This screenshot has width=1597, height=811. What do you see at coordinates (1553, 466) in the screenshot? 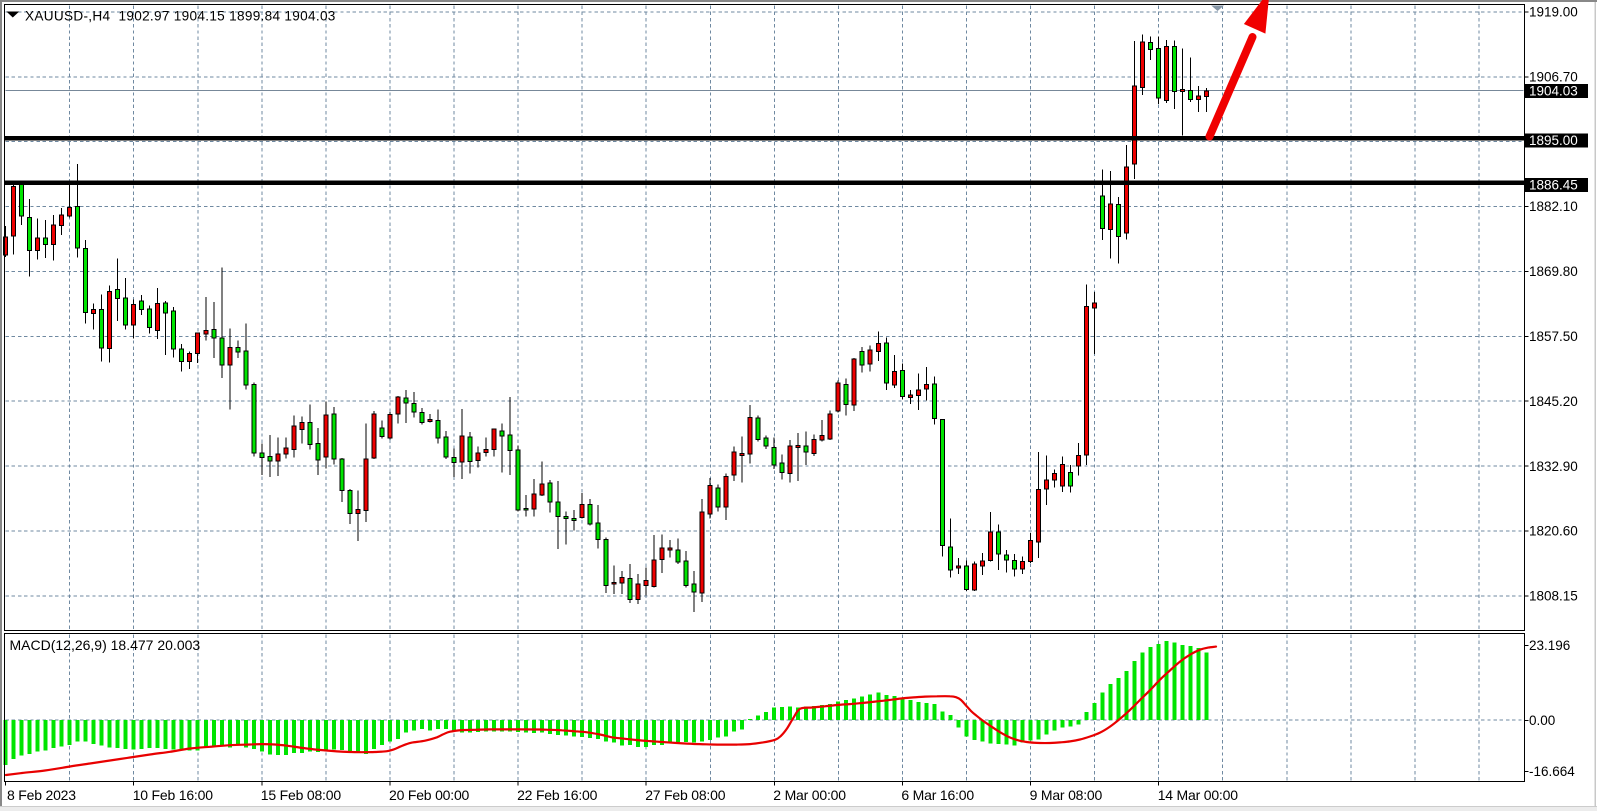
I see `svg-text: 1832.90` at bounding box center [1553, 466].